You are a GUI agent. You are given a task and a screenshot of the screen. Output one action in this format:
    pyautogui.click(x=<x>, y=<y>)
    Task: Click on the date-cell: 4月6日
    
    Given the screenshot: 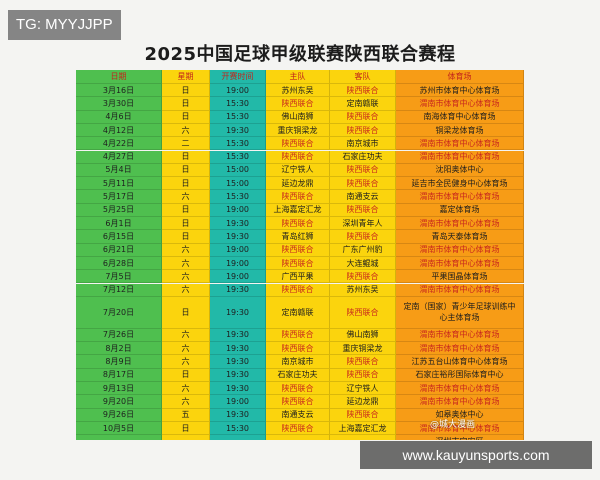 What is the action you would take?
    pyautogui.click(x=119, y=117)
    